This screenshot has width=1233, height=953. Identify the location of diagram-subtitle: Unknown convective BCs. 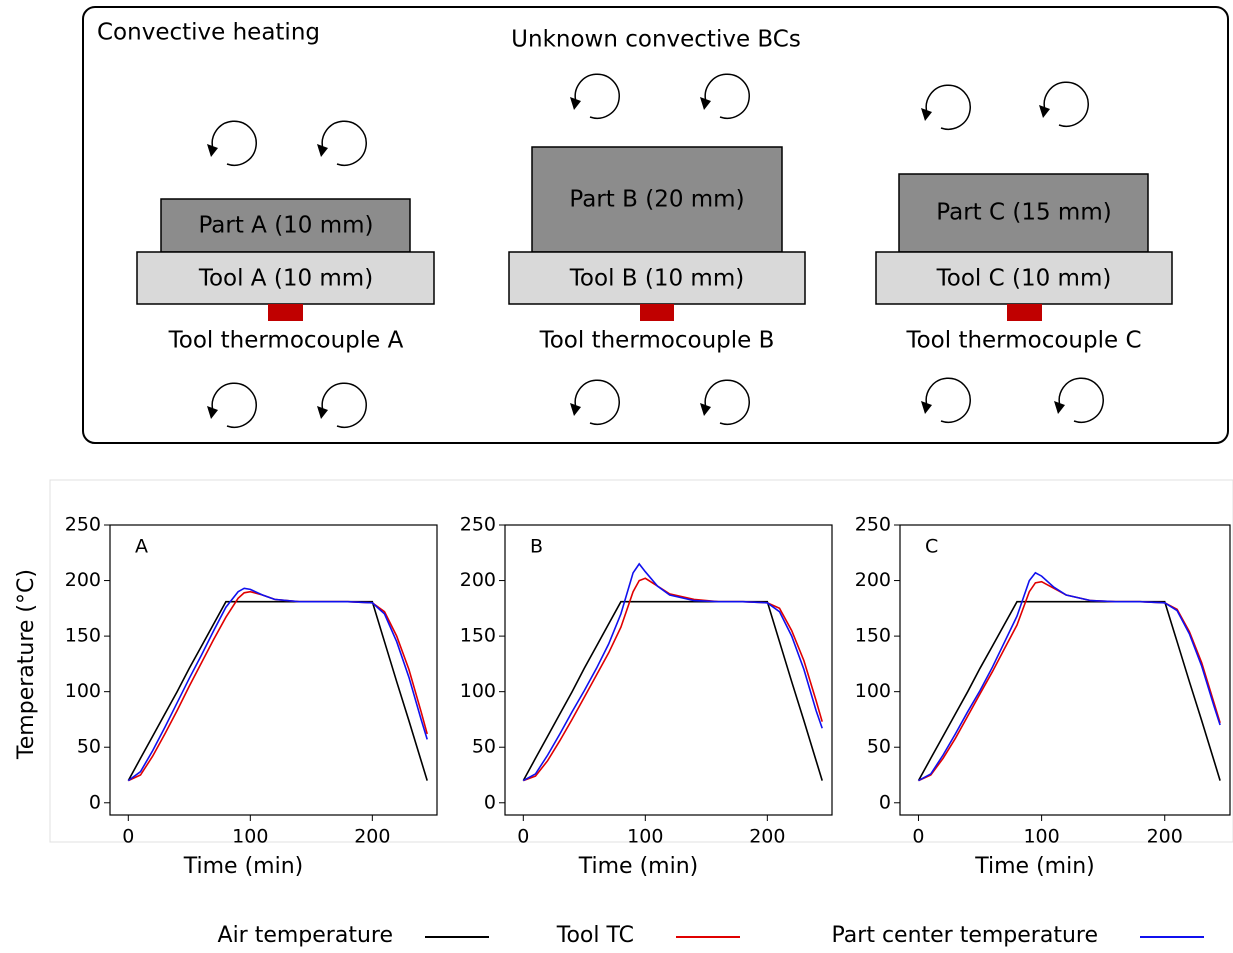
(656, 40).